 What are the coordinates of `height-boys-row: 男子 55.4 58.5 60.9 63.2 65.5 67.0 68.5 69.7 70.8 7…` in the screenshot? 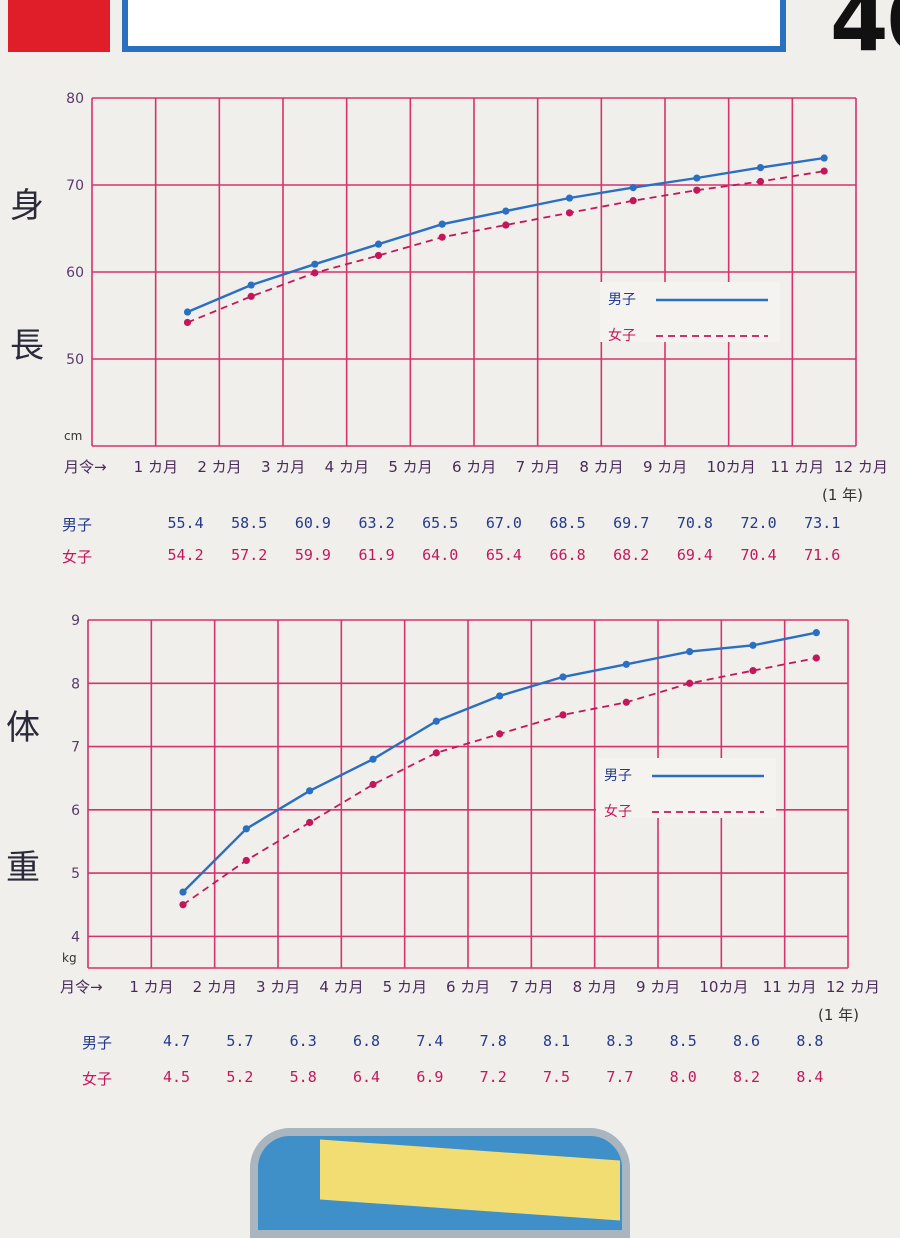 It's located at (450, 526).